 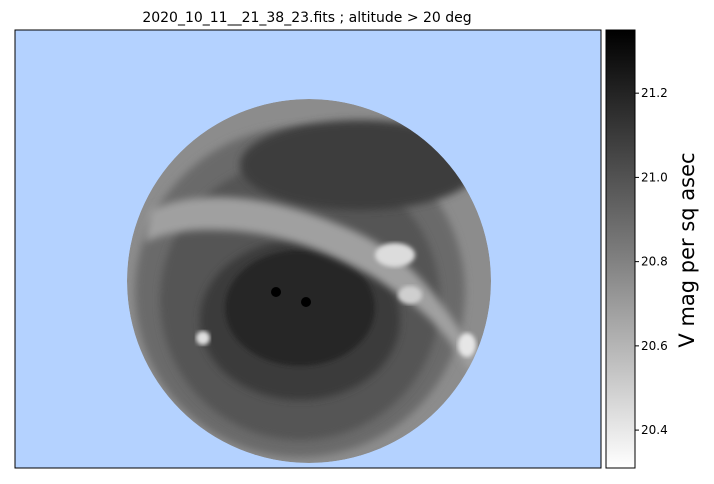 I want to click on colorbar, so click(x=620, y=249).